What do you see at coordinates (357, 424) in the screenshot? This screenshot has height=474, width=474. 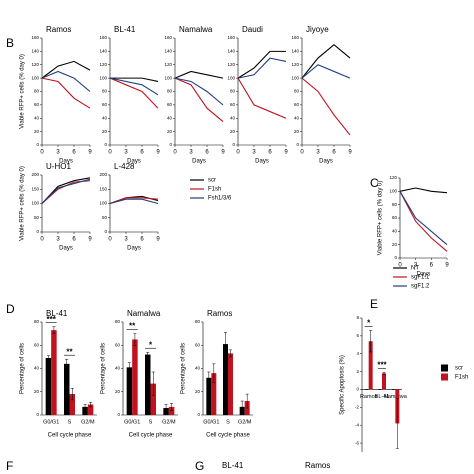 I see `y-tick-label: -4` at bounding box center [357, 424].